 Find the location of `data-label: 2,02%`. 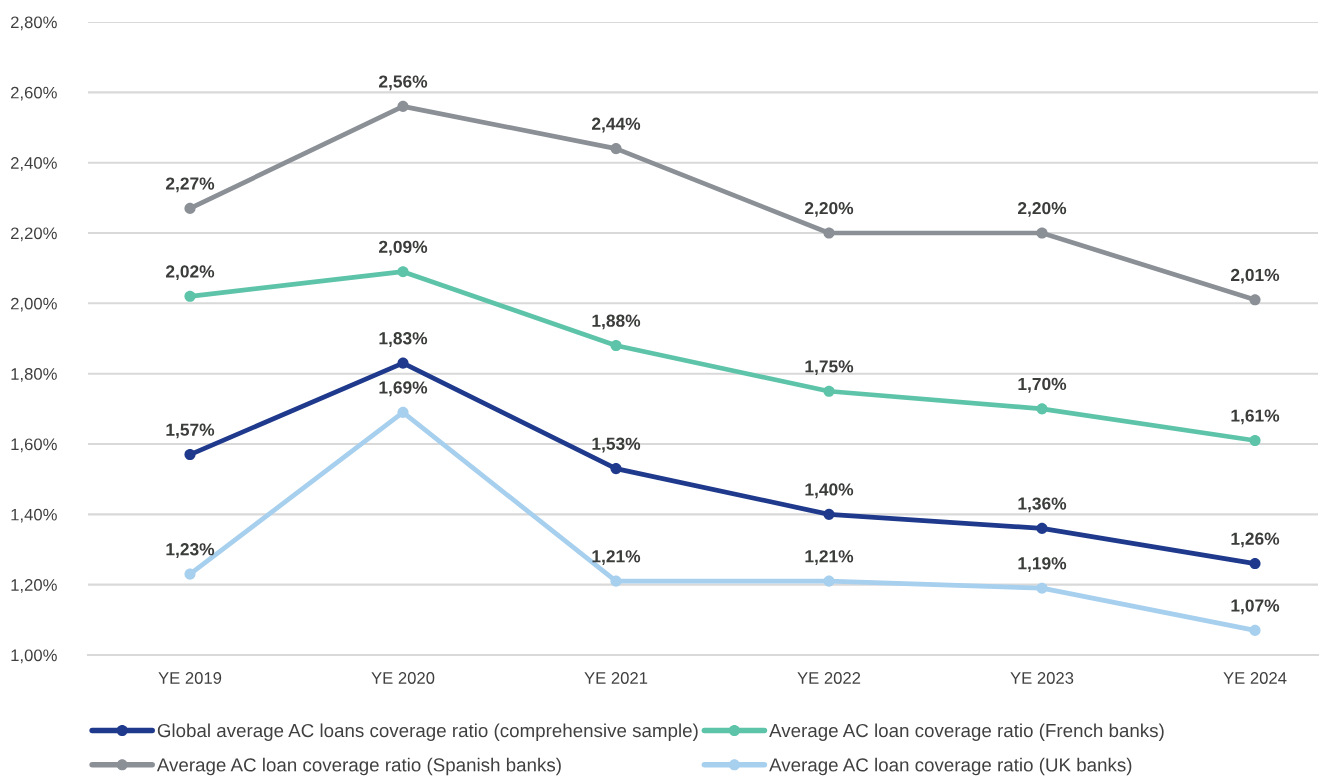

data-label: 2,02% is located at coordinates (190, 273).